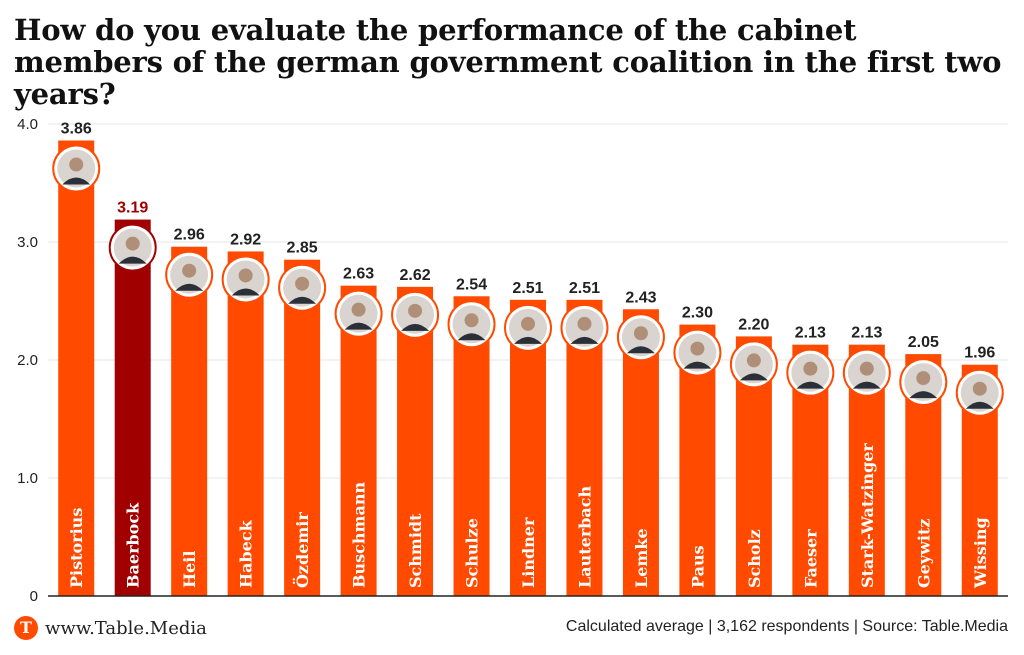 This screenshot has width=1024, height=655. Describe the element at coordinates (302, 550) in the screenshot. I see `category-label: Özdemir` at that location.